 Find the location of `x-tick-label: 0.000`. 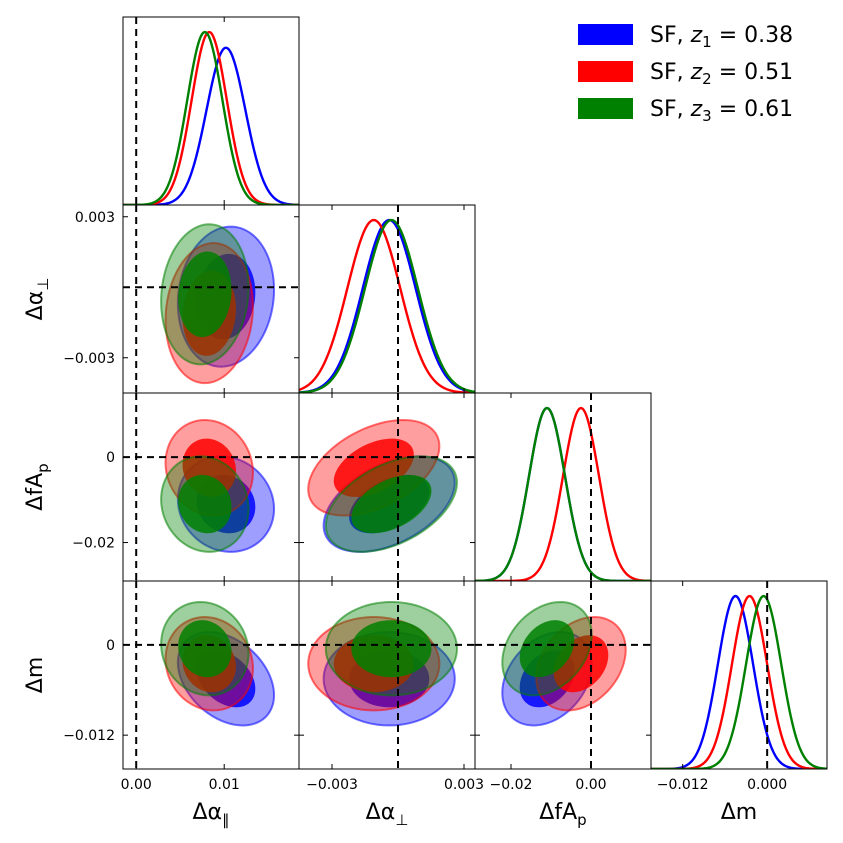

x-tick-label: 0.000 is located at coordinates (767, 785).